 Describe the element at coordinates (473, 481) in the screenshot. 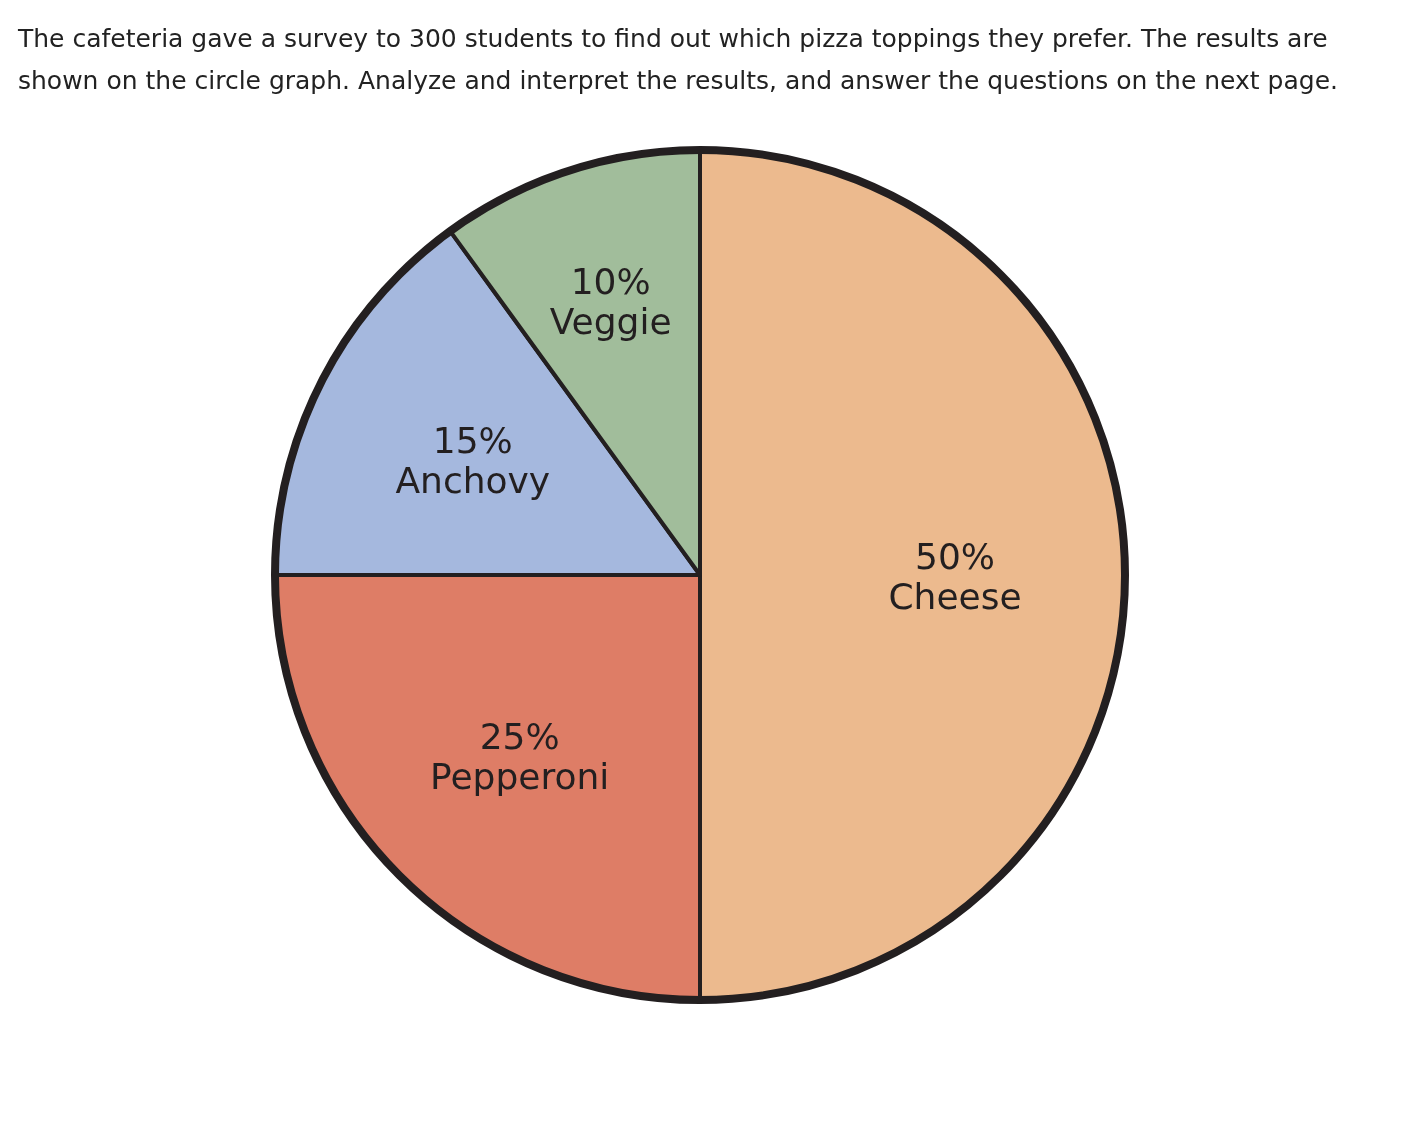

I see `slice-label: Anchovy` at that location.